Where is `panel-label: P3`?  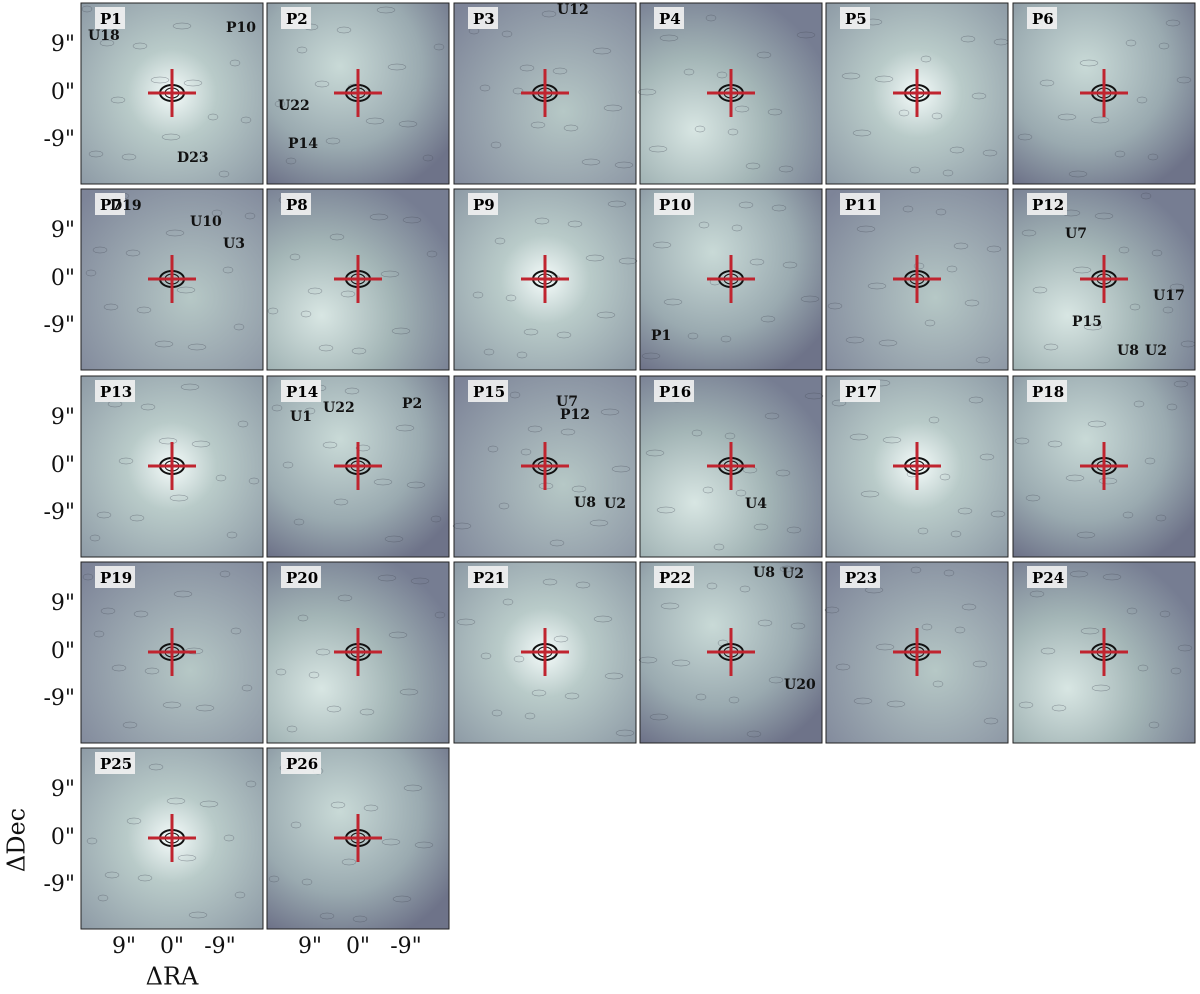
panel-label: P3 is located at coordinates (484, 19).